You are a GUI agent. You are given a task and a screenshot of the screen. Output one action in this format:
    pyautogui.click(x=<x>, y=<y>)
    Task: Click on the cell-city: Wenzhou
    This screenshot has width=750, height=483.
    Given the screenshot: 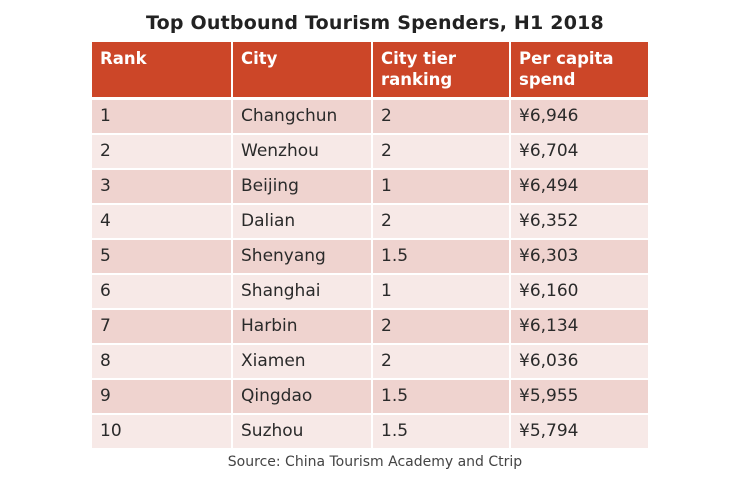 What is the action you would take?
    pyautogui.click(x=302, y=152)
    